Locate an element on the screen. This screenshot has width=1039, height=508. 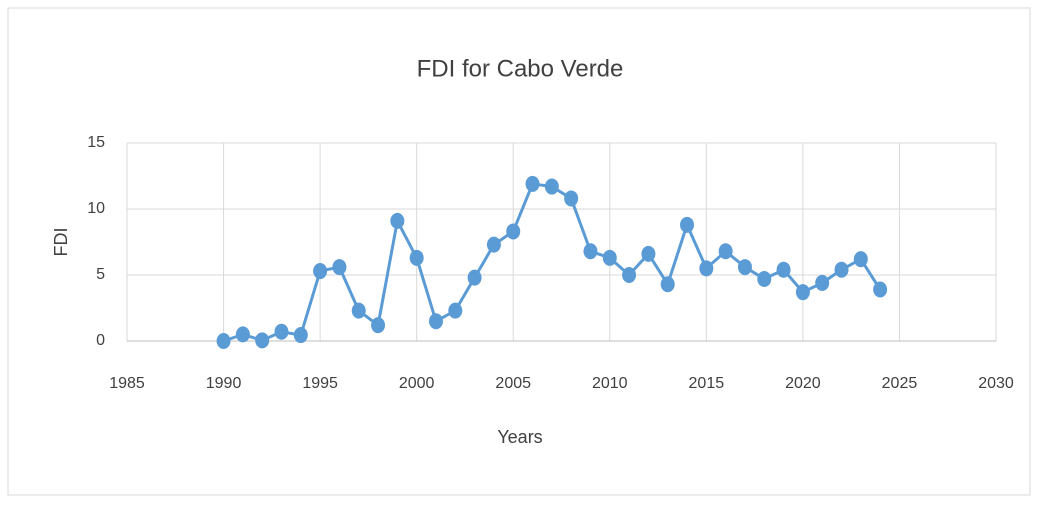
x-tick-label: 1985 is located at coordinates (127, 383).